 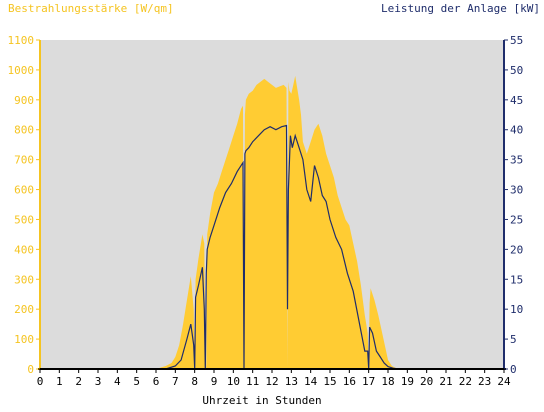 What do you see at coordinates (513, 339) in the screenshot?
I see `right-y-tick-label: 5` at bounding box center [513, 339].